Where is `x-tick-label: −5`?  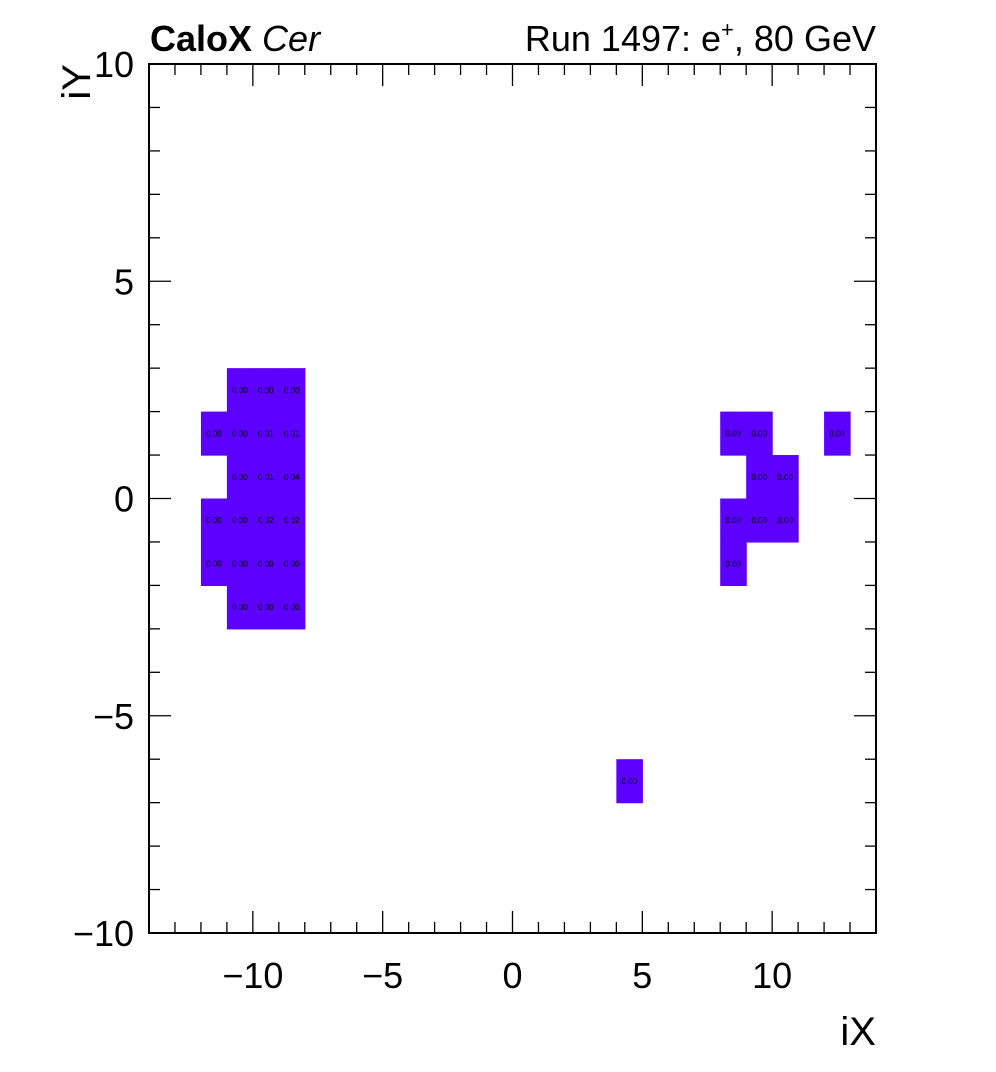
x-tick-label: −5 is located at coordinates (382, 975).